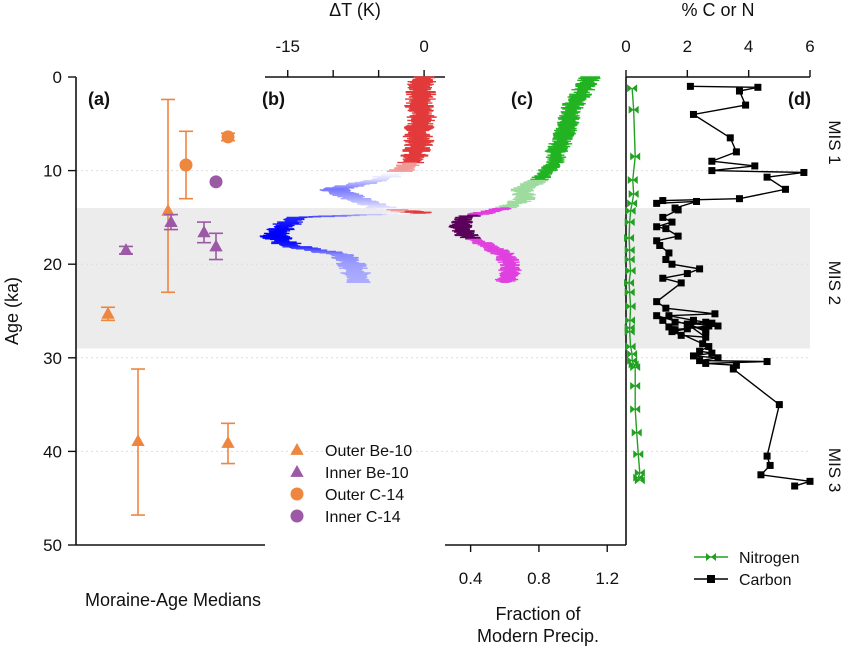 Image resolution: width=850 pixels, height=651 pixels. What do you see at coordinates (627, 292) in the screenshot?
I see `d-nitrogen-point-13-left` at bounding box center [627, 292].